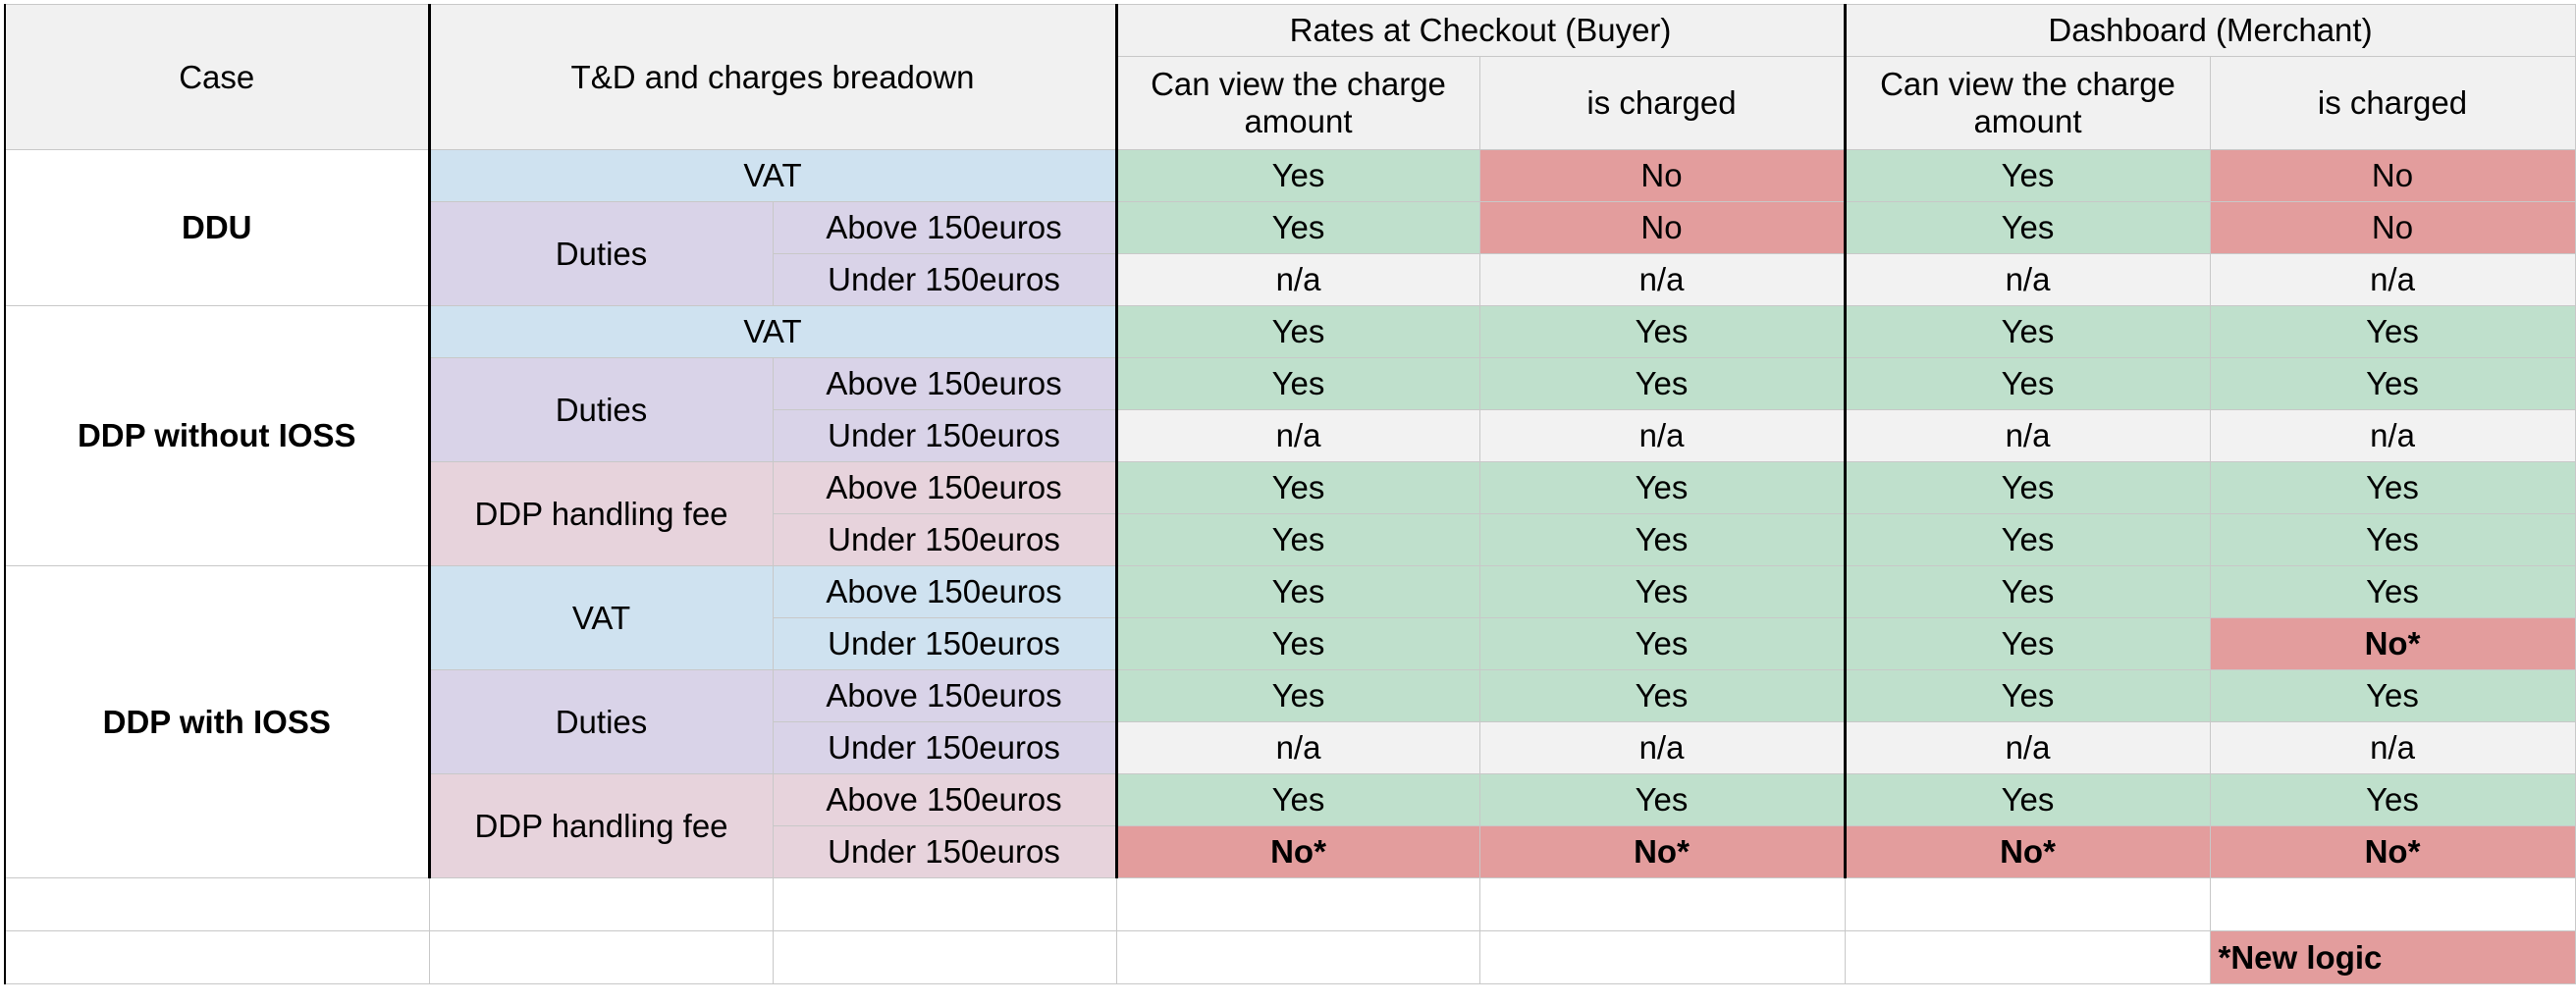 The image size is (2576, 1005). I want to click on header-buyer-group: Rates at Checkout (Buyer), so click(1480, 30).